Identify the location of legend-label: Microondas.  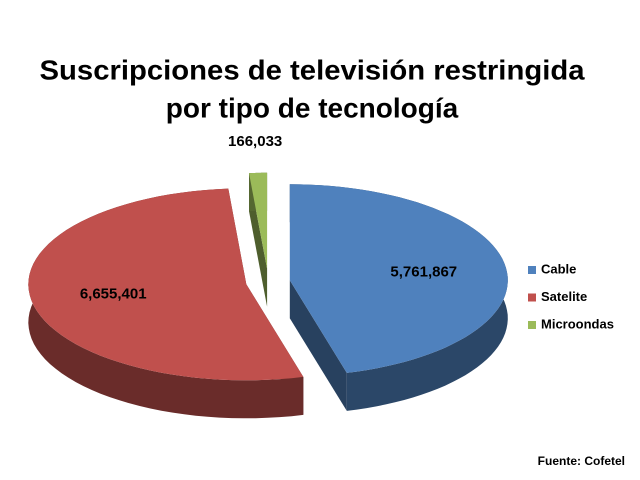
(577, 323).